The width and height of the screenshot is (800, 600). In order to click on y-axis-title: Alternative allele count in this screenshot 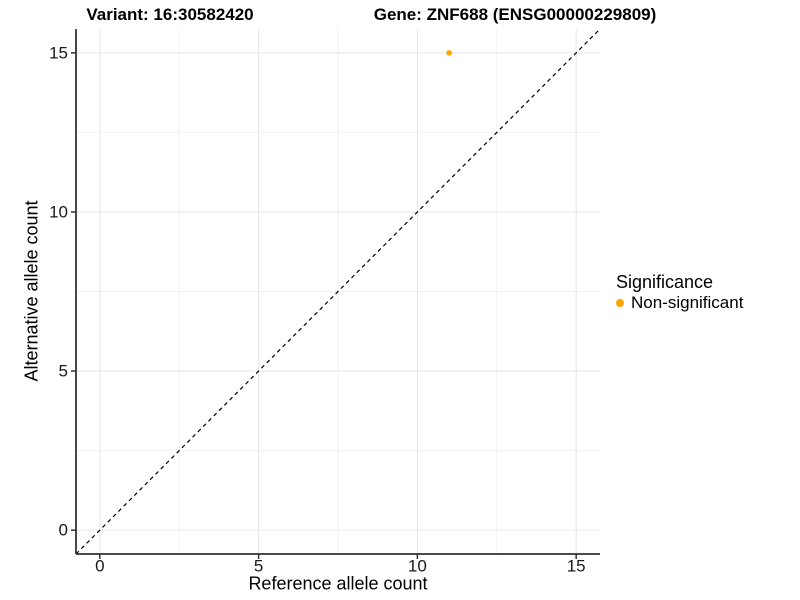, I will do `click(31, 291)`.